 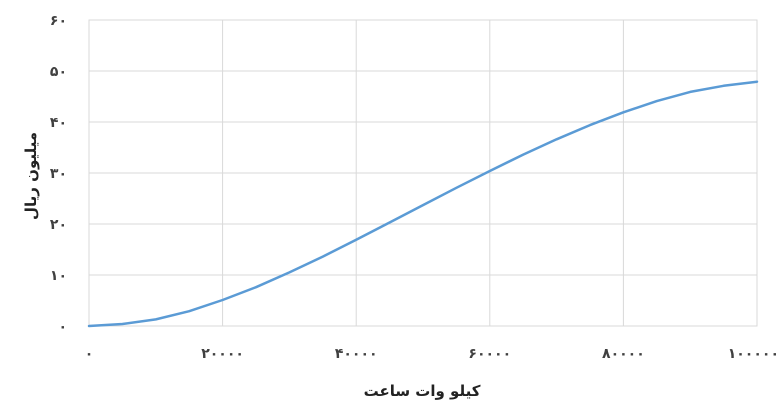 What do you see at coordinates (623, 354) in the screenshot?
I see `x-tick-label: ۸۰۰۰۰` at bounding box center [623, 354].